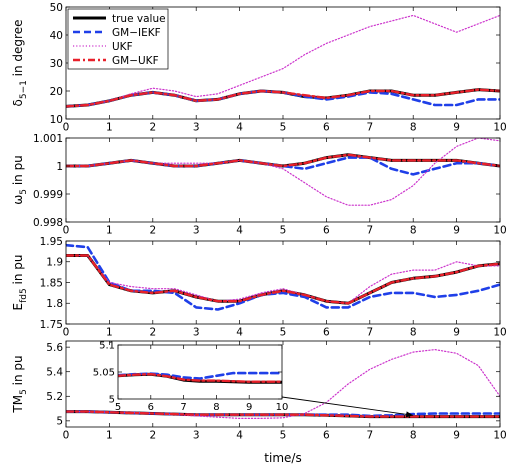 The image size is (518, 468). What do you see at coordinates (136, 33) in the screenshot?
I see `legend-entry: GM−IEKF` at bounding box center [136, 33].